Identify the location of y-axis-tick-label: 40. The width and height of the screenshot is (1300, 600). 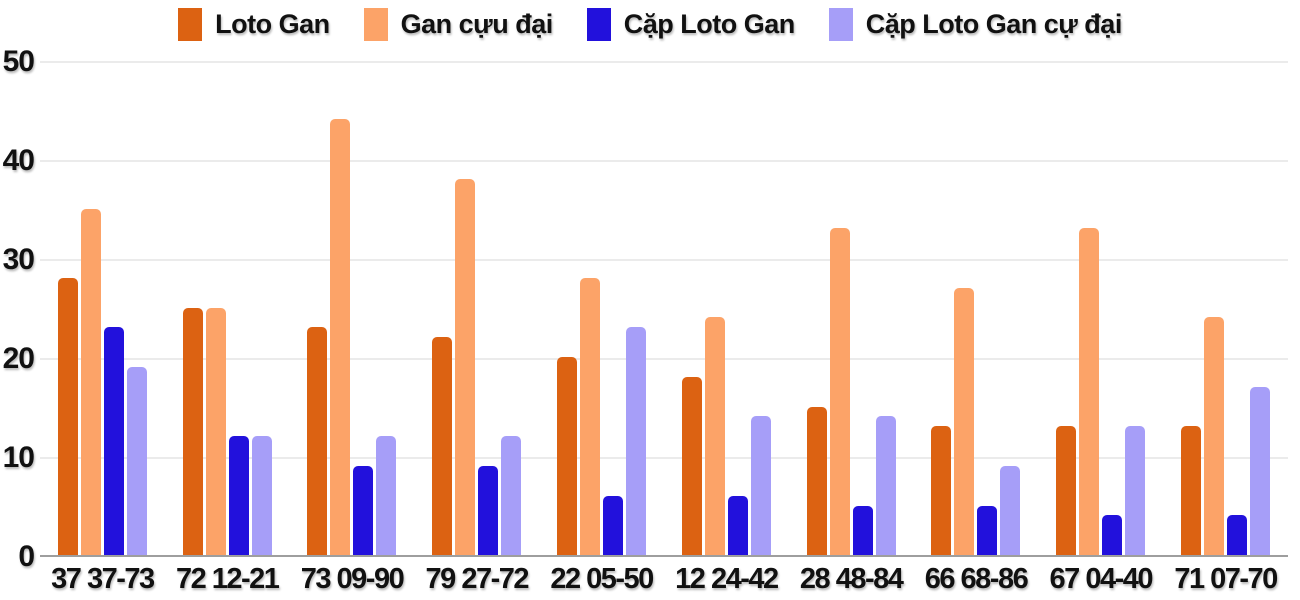
(18, 160).